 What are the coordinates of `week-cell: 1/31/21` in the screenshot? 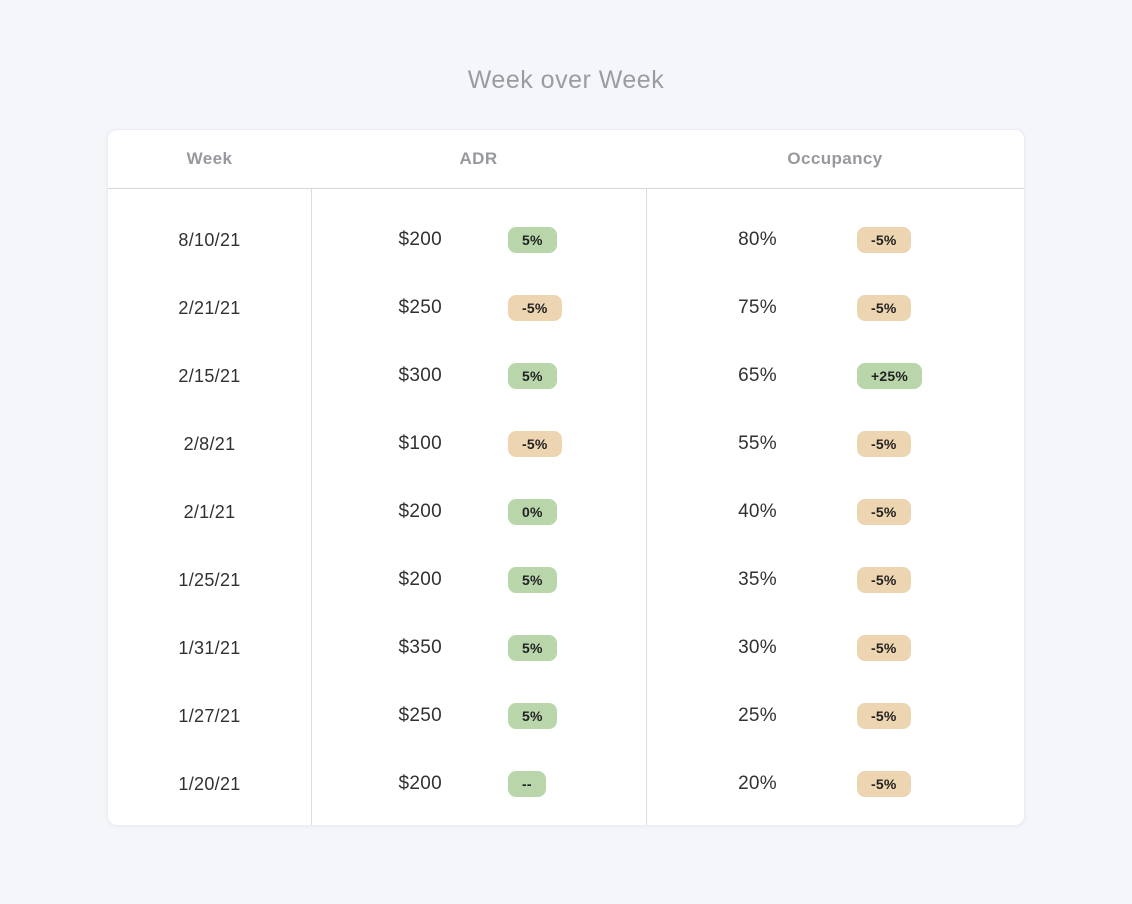 It's located at (209, 648).